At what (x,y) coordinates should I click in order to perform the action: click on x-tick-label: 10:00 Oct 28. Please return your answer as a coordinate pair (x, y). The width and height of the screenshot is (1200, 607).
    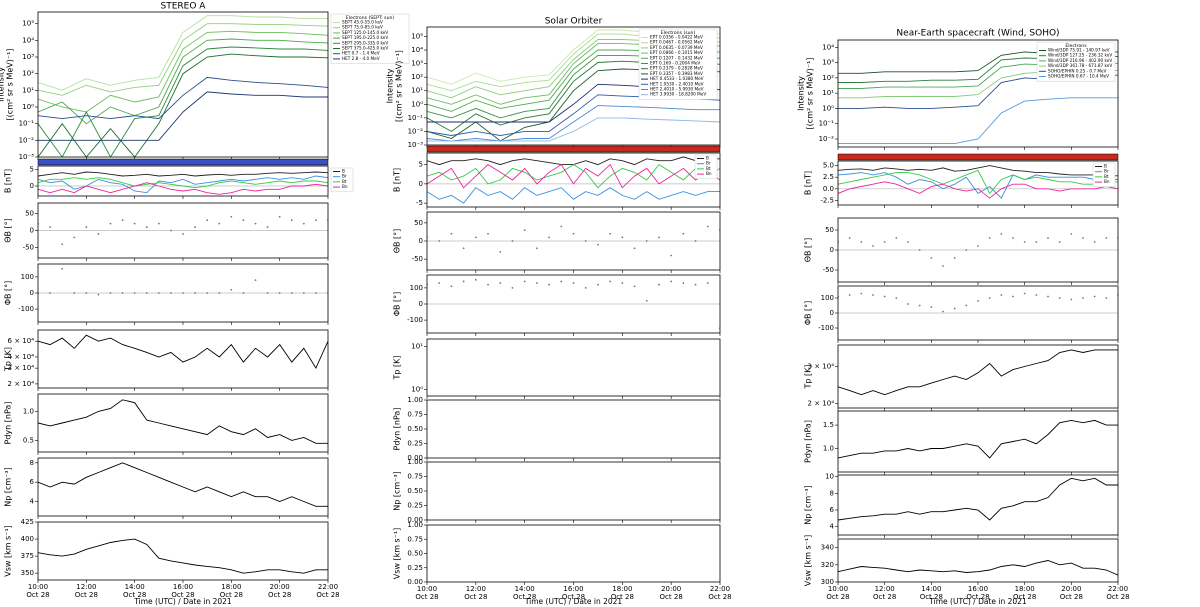
    Looking at the image, I should click on (838, 593).